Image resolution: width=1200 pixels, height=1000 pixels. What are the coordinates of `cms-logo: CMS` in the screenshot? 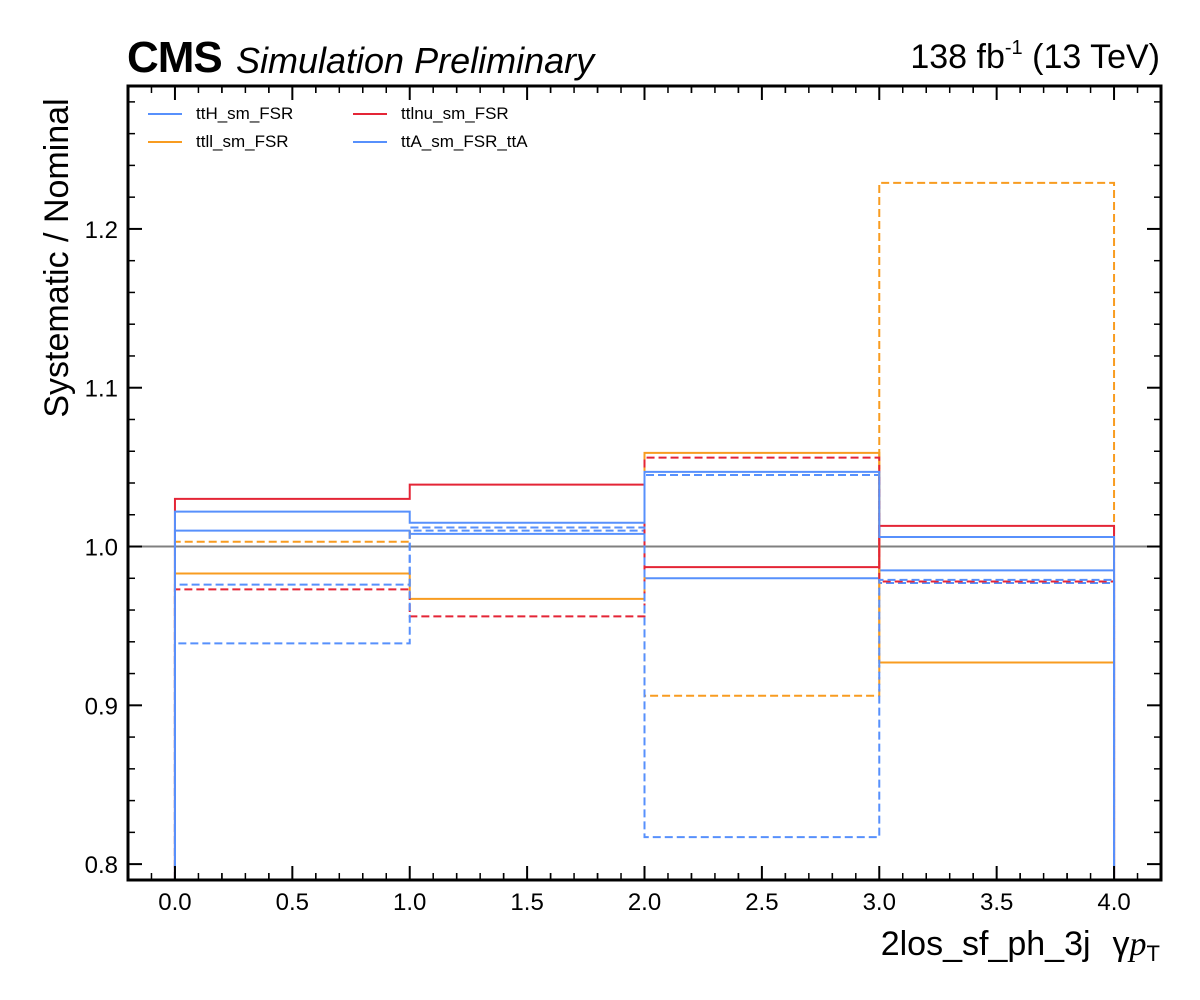 It's located at (175, 57).